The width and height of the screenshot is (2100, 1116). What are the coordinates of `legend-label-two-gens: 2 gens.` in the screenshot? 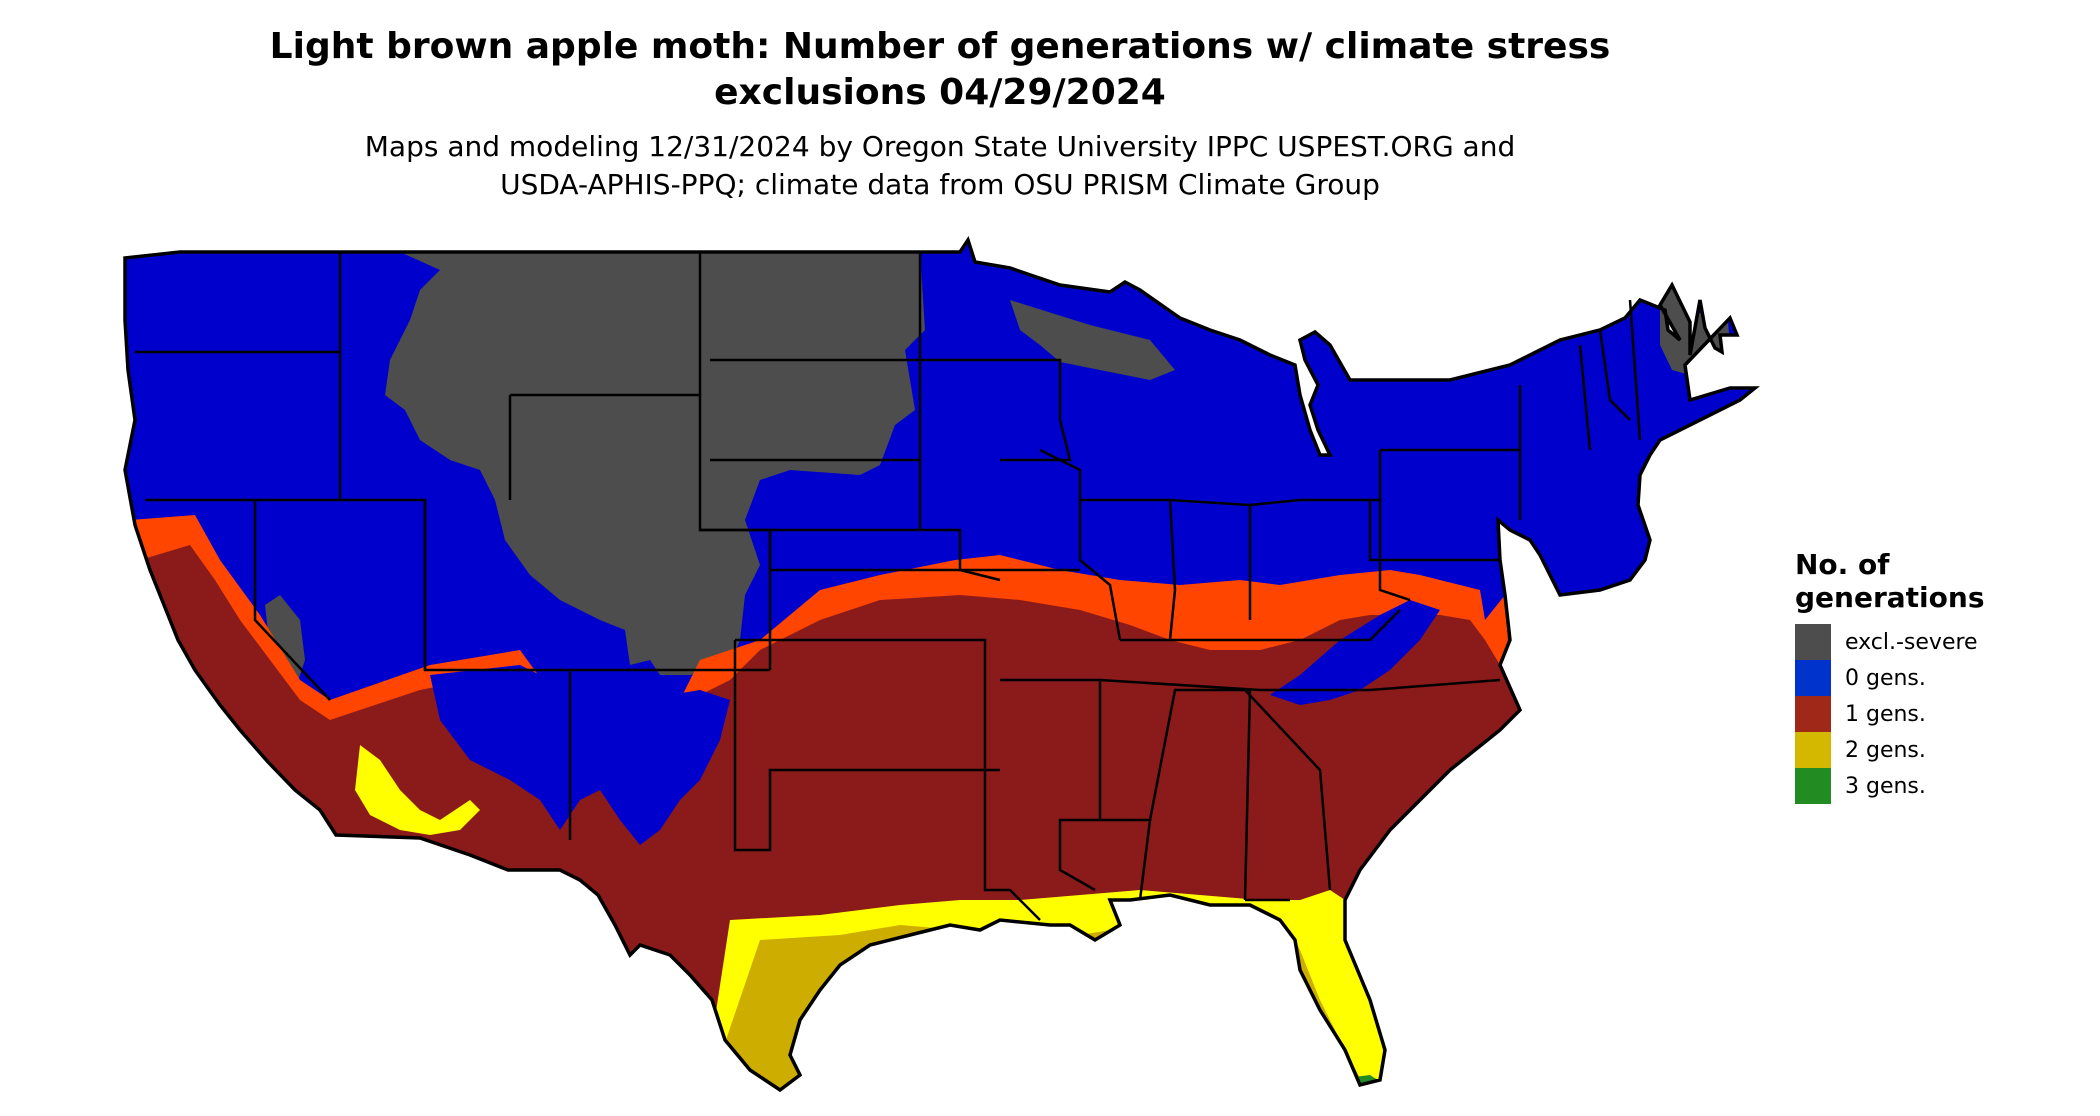 It's located at (1885, 750).